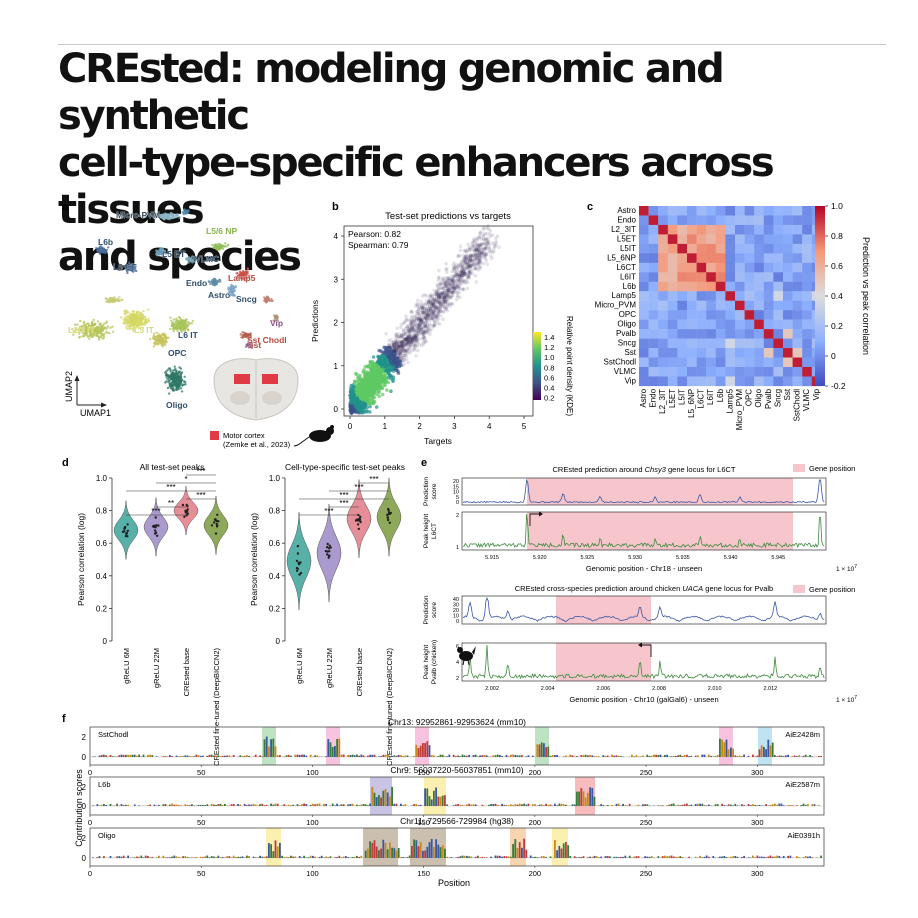 The height and width of the screenshot is (918, 918). Describe the element at coordinates (244, 435) in the screenshot. I see `motor-cortex-label: Motor cortex` at that location.